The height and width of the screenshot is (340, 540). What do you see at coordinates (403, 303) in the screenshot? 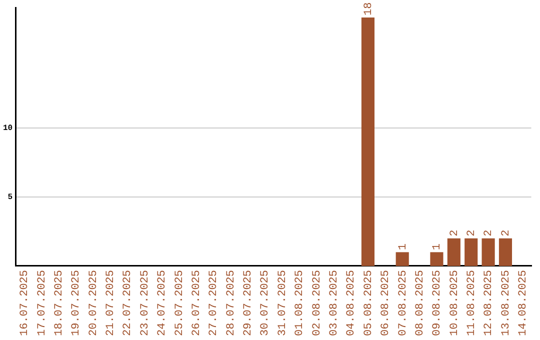
I see `x-tick-label: 07.08.2025` at bounding box center [403, 303].